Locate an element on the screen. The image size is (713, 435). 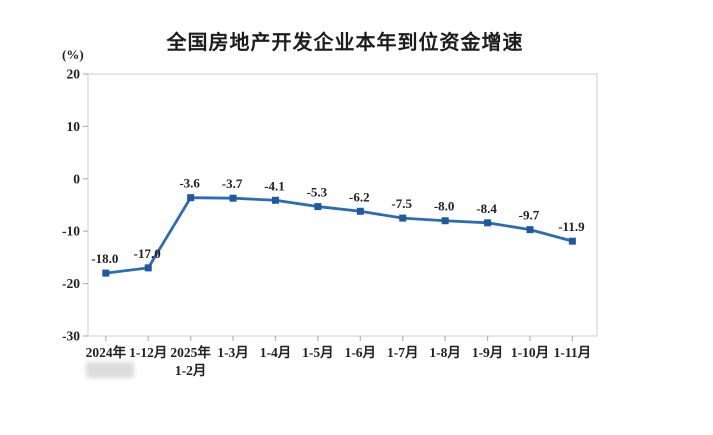
data-point-label: -9.7 is located at coordinates (529, 215).